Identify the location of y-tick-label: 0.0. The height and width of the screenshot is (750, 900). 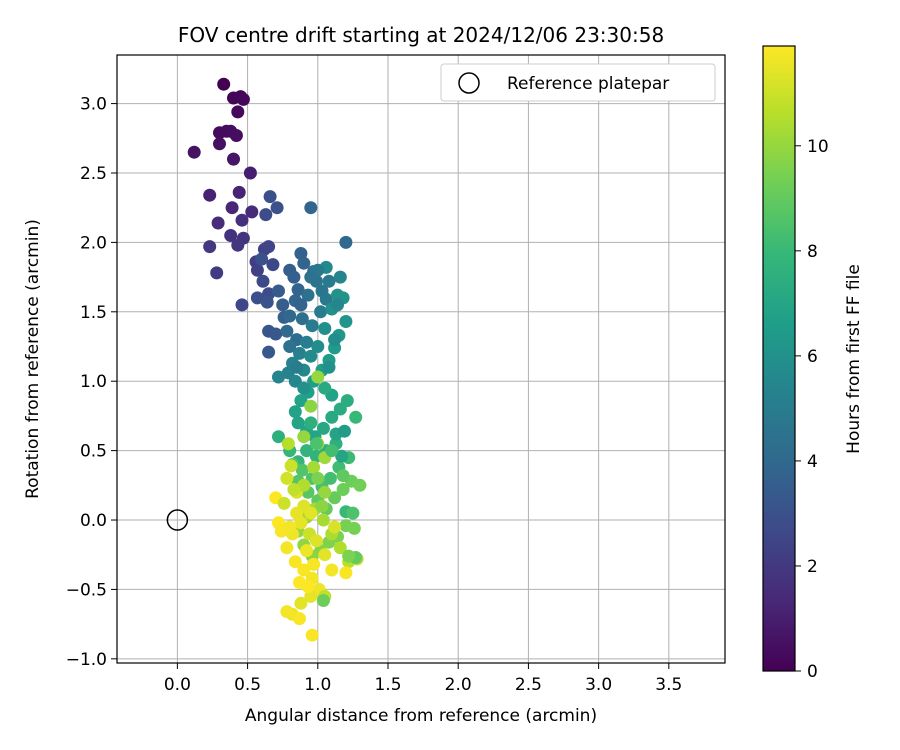
(93, 521).